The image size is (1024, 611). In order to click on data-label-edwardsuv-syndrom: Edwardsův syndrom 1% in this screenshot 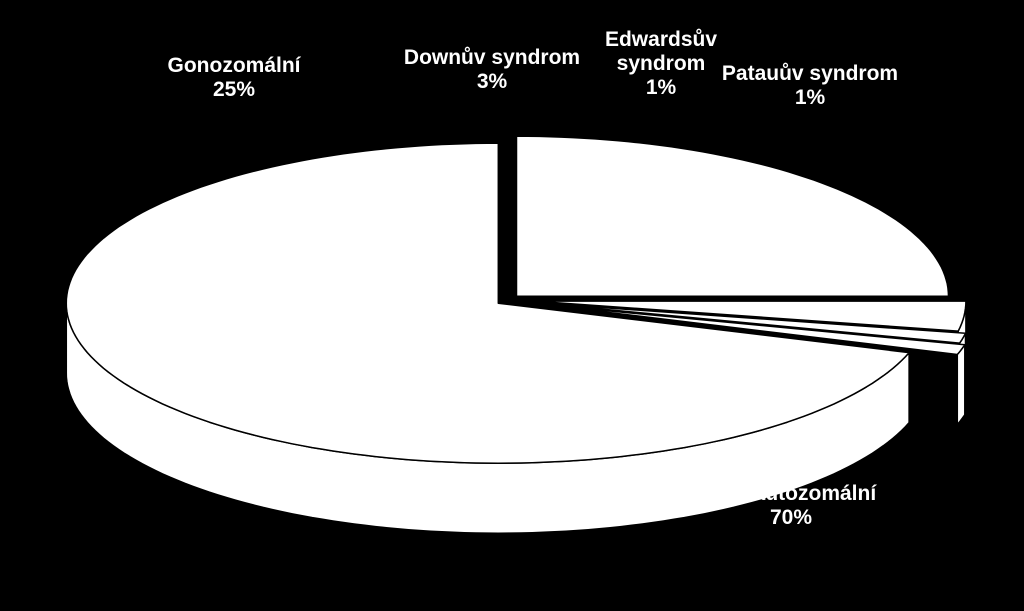, I will do `click(661, 63)`.